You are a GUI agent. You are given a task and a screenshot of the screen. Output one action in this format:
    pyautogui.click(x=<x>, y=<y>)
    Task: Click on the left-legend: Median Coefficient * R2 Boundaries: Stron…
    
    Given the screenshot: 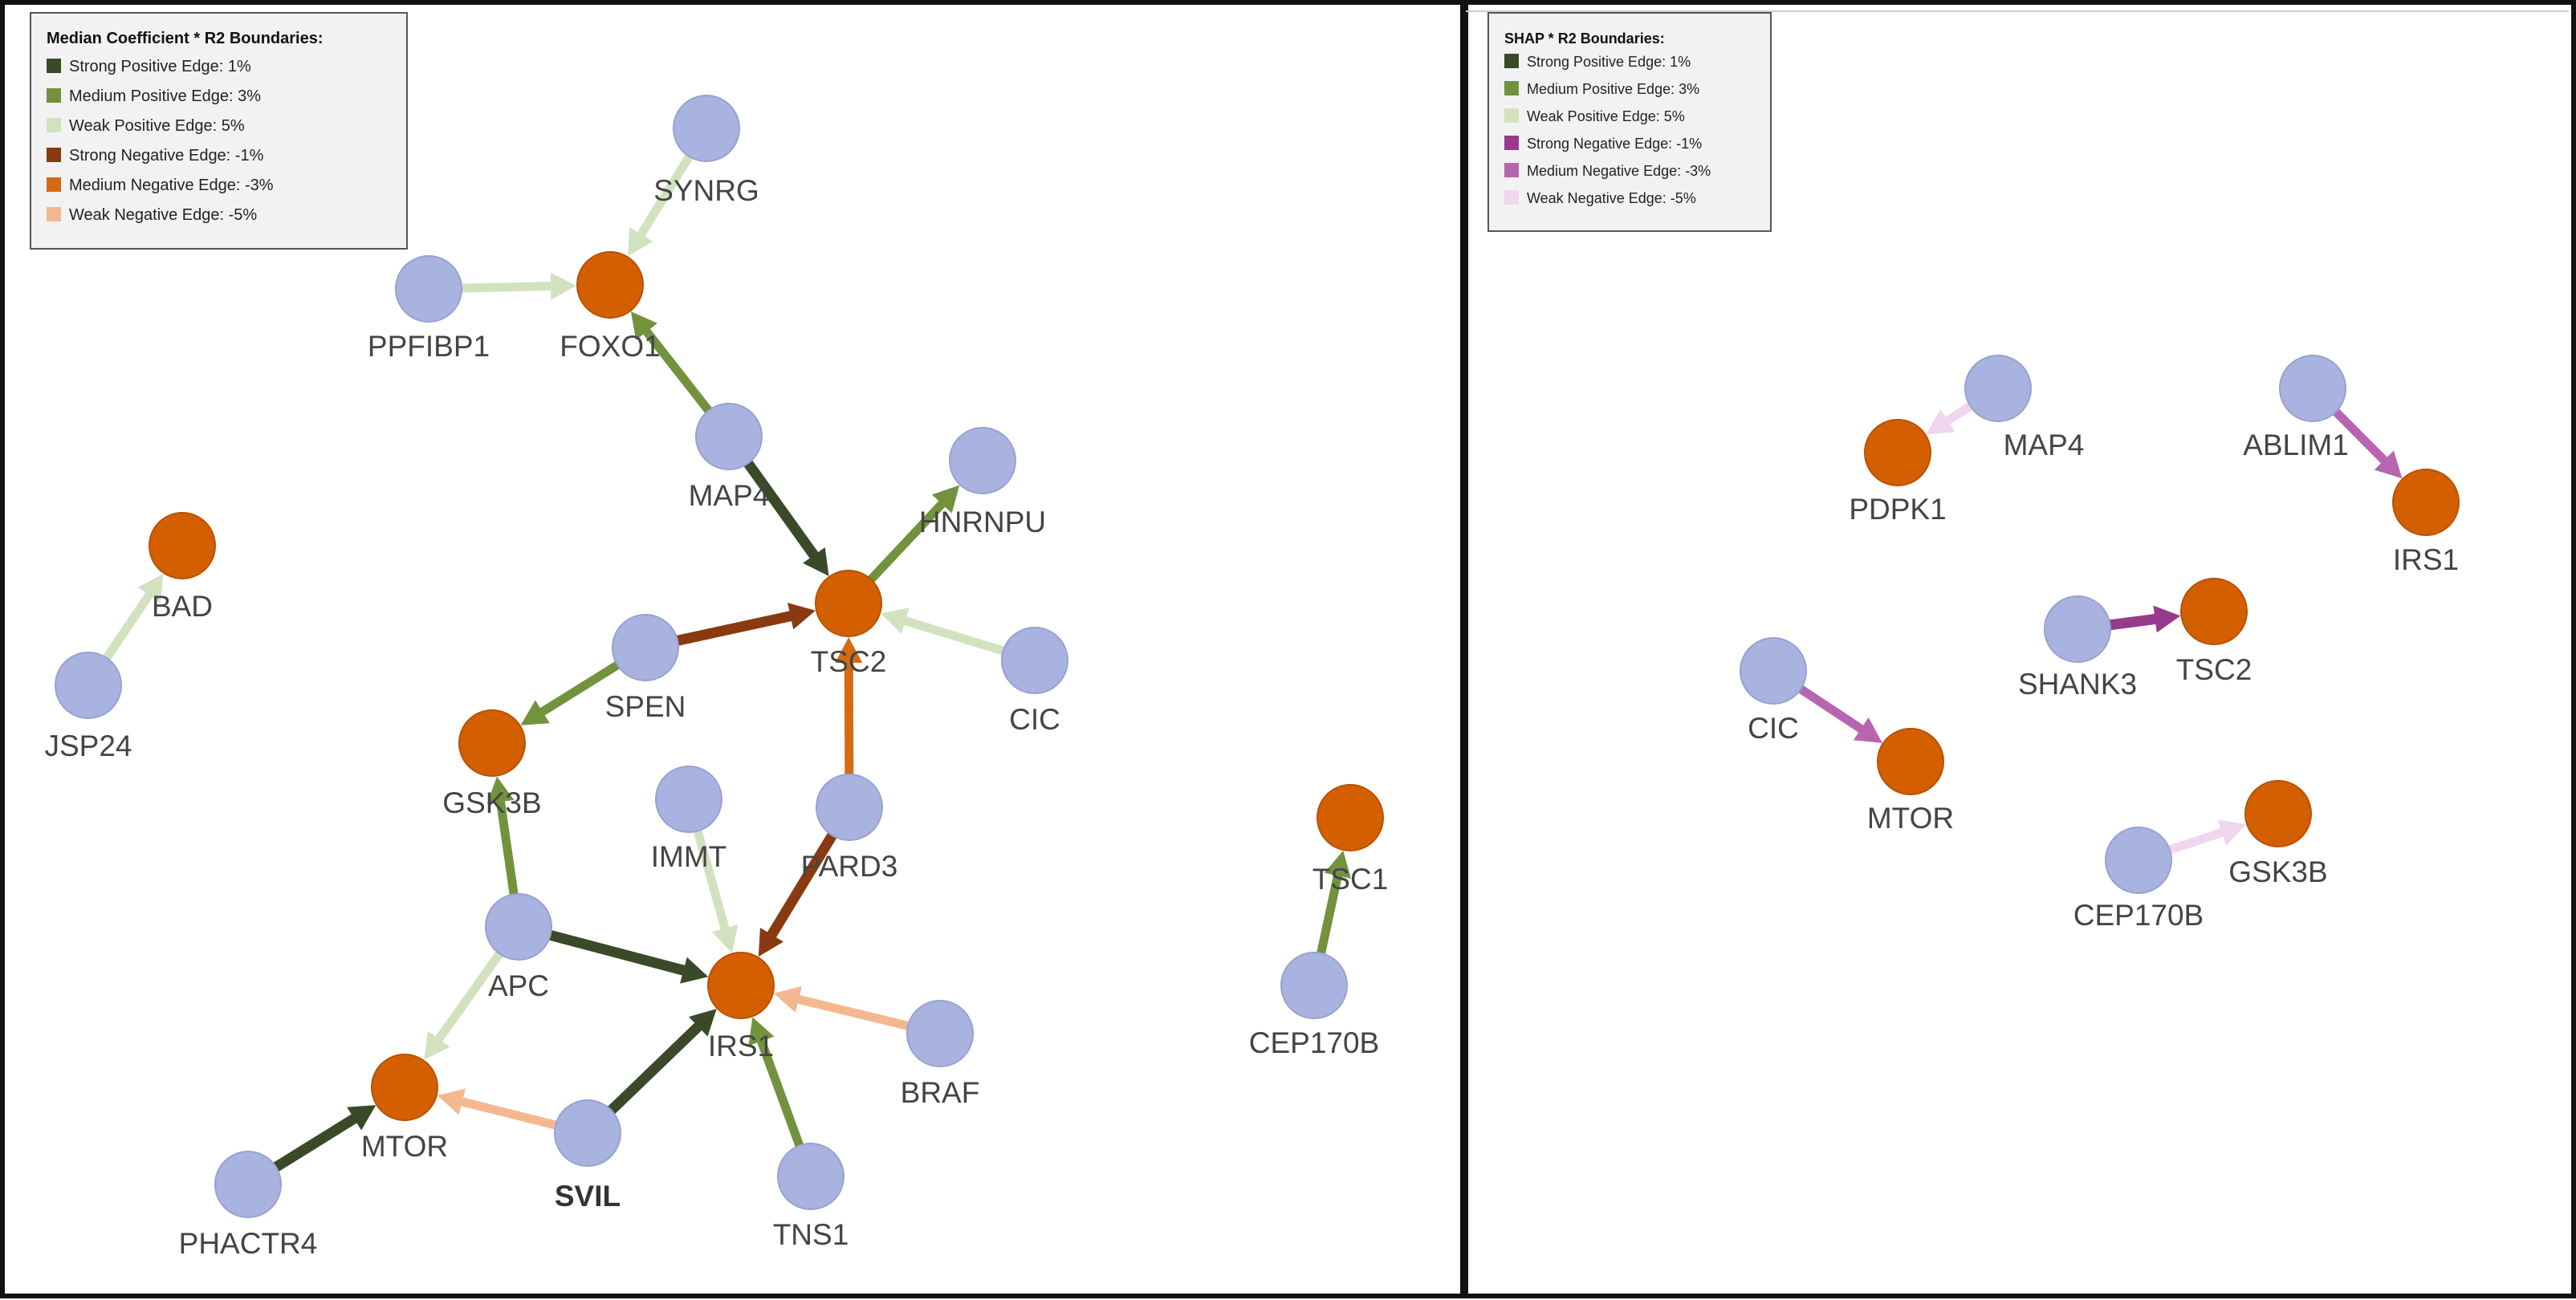 What is the action you would take?
    pyautogui.click(x=219, y=131)
    